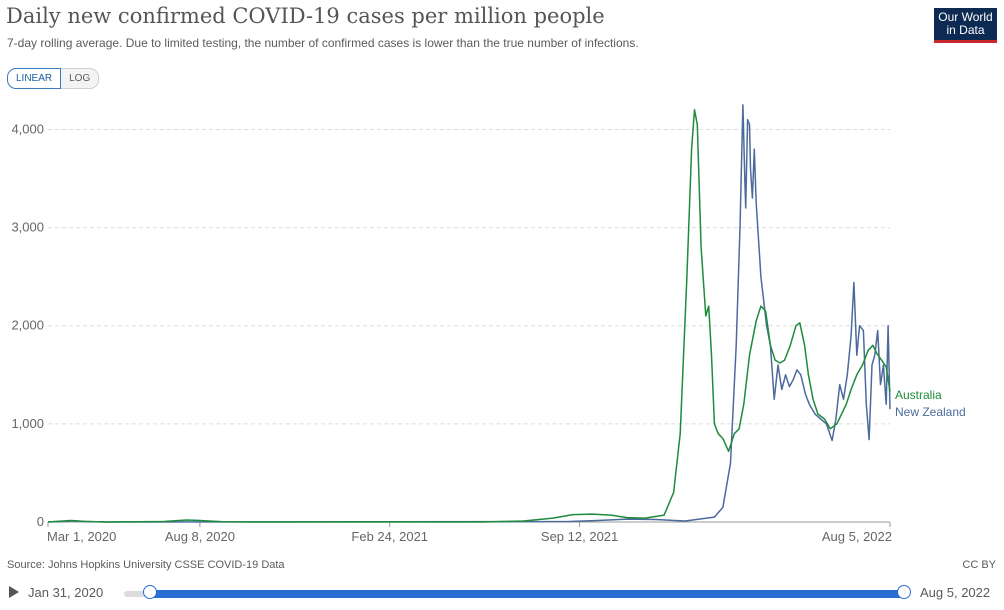  Describe the element at coordinates (27, 128) in the screenshot. I see `y-tick-label: 4,000` at that location.